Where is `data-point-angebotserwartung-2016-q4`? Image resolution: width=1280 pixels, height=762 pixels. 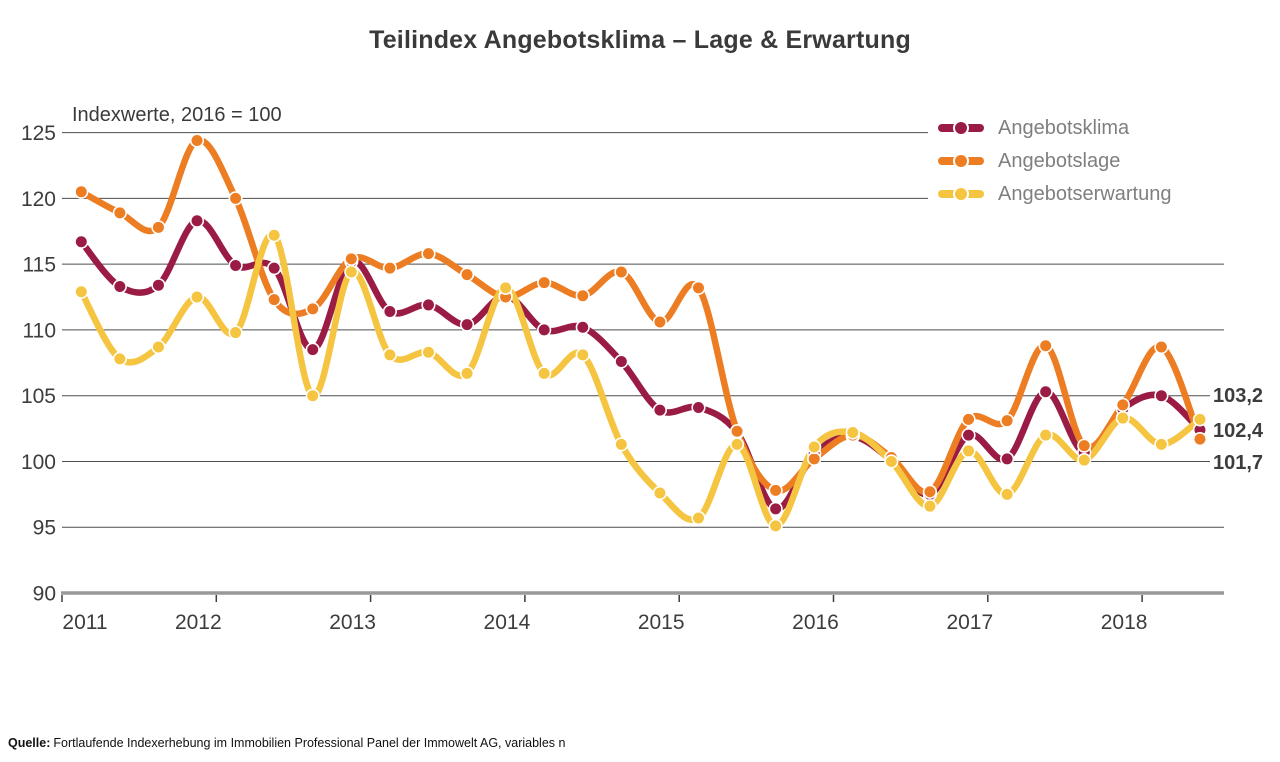 data-point-angebotserwartung-2016-q4 is located at coordinates (968, 451).